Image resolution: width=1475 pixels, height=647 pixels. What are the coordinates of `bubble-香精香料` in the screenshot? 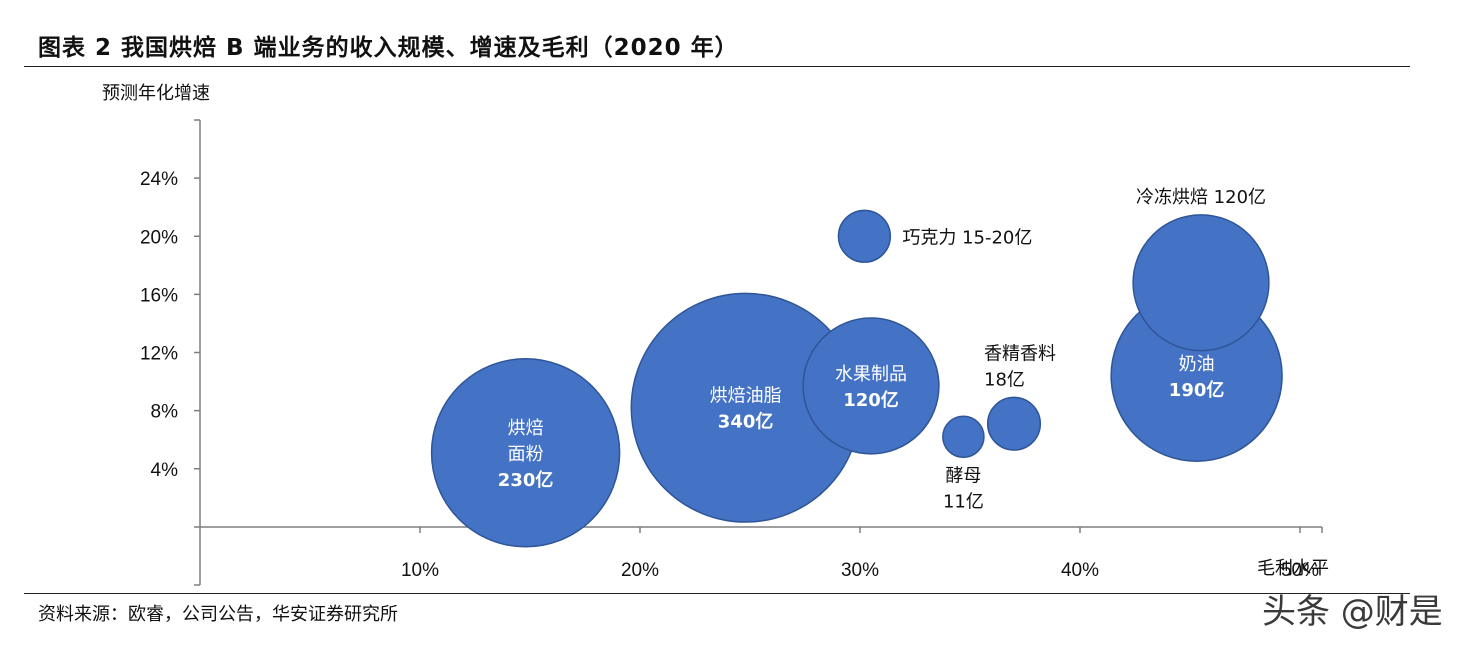 It's located at (1014, 423).